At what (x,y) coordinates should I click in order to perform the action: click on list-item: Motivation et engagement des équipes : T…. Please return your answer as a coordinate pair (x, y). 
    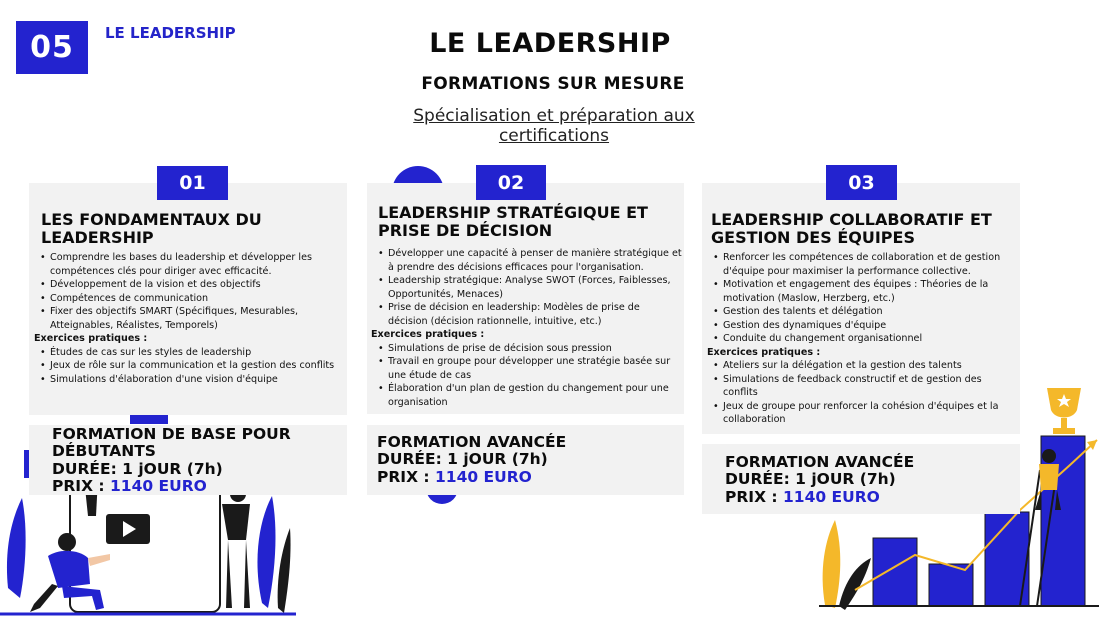
    Looking at the image, I should click on (862, 291).